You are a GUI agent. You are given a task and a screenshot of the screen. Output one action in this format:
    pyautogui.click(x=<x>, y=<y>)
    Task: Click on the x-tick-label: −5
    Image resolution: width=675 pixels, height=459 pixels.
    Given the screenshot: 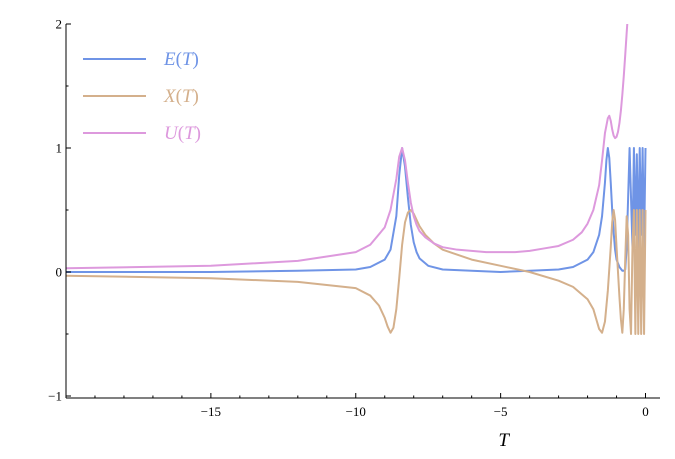 What is the action you would take?
    pyautogui.click(x=501, y=411)
    